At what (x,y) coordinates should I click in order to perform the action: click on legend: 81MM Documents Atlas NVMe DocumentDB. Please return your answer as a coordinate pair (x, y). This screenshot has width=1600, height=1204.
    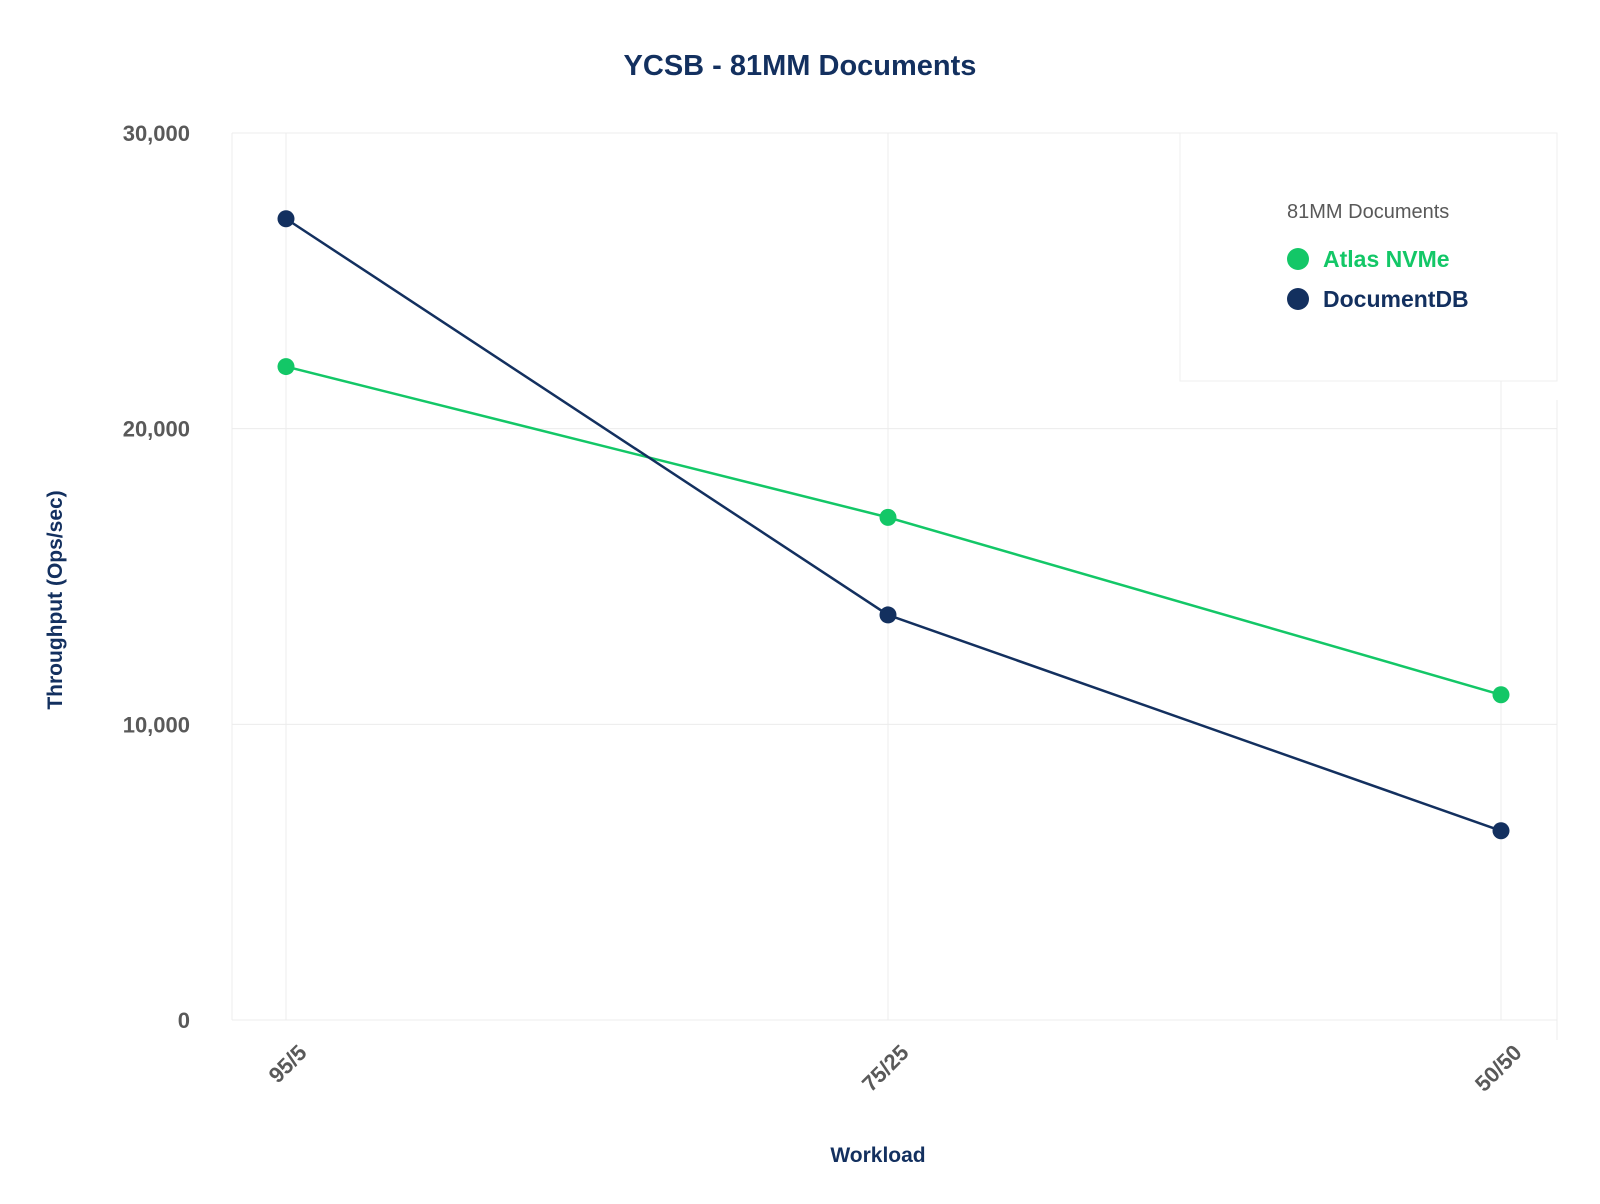
    Looking at the image, I should click on (1368, 257).